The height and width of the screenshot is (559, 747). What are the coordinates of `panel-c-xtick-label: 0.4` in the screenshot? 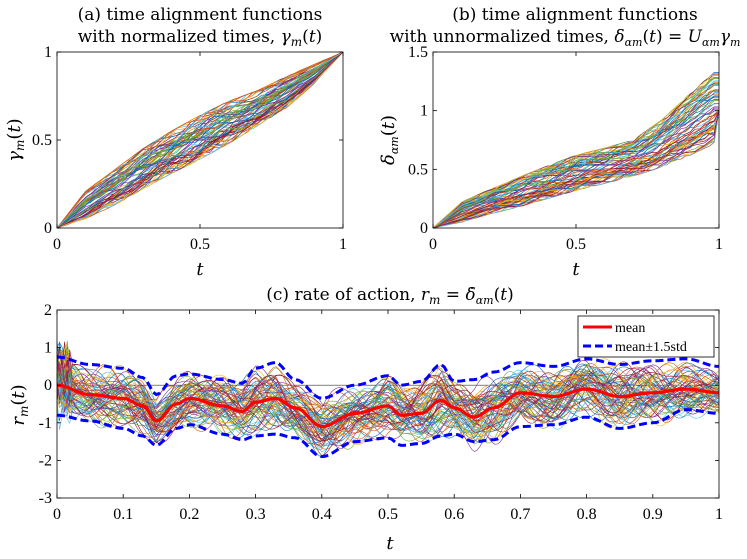 It's located at (322, 514).